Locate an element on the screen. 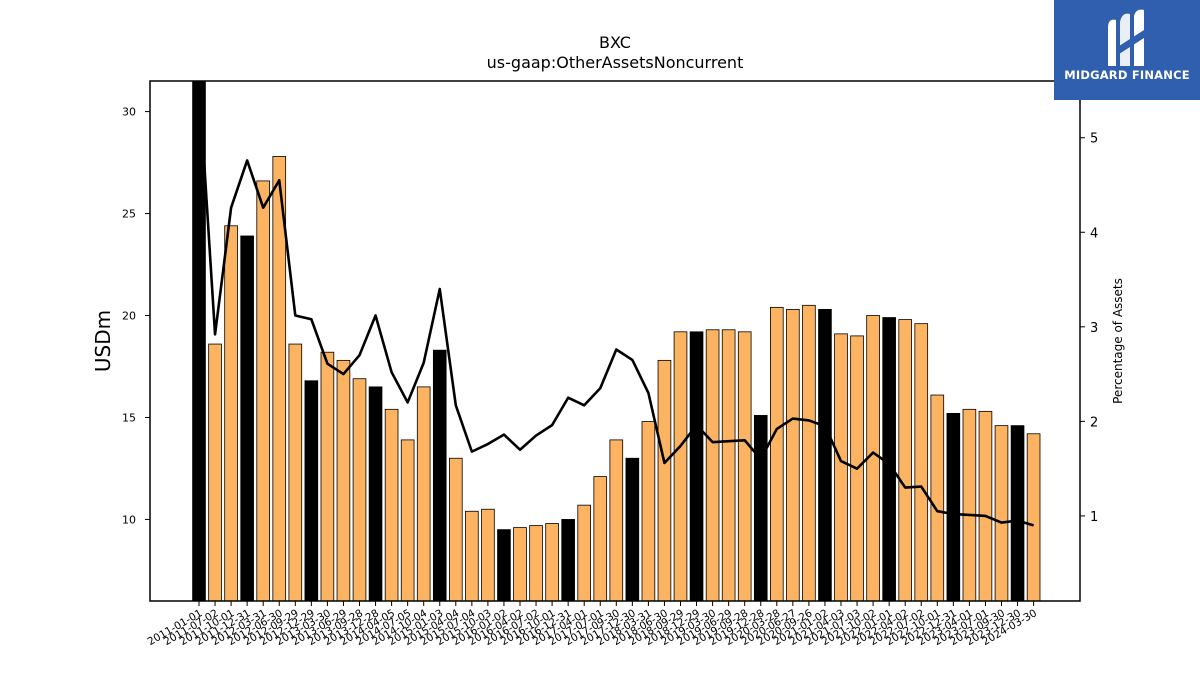  y2-axis-label: Percentage of Assets is located at coordinates (1118, 341).